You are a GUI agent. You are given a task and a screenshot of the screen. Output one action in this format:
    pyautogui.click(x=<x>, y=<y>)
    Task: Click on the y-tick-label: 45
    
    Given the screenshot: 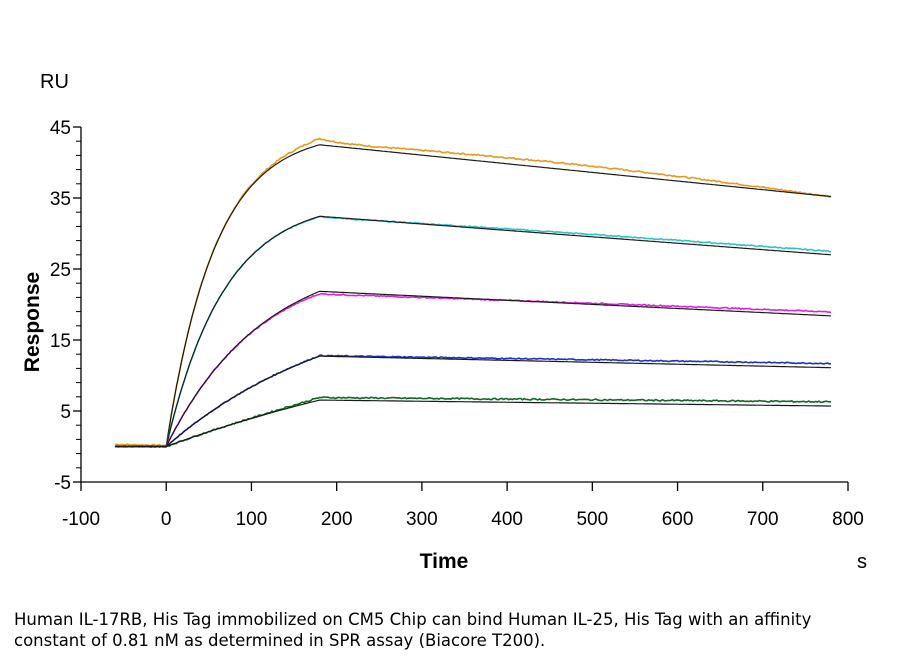 What is the action you would take?
    pyautogui.click(x=60, y=128)
    